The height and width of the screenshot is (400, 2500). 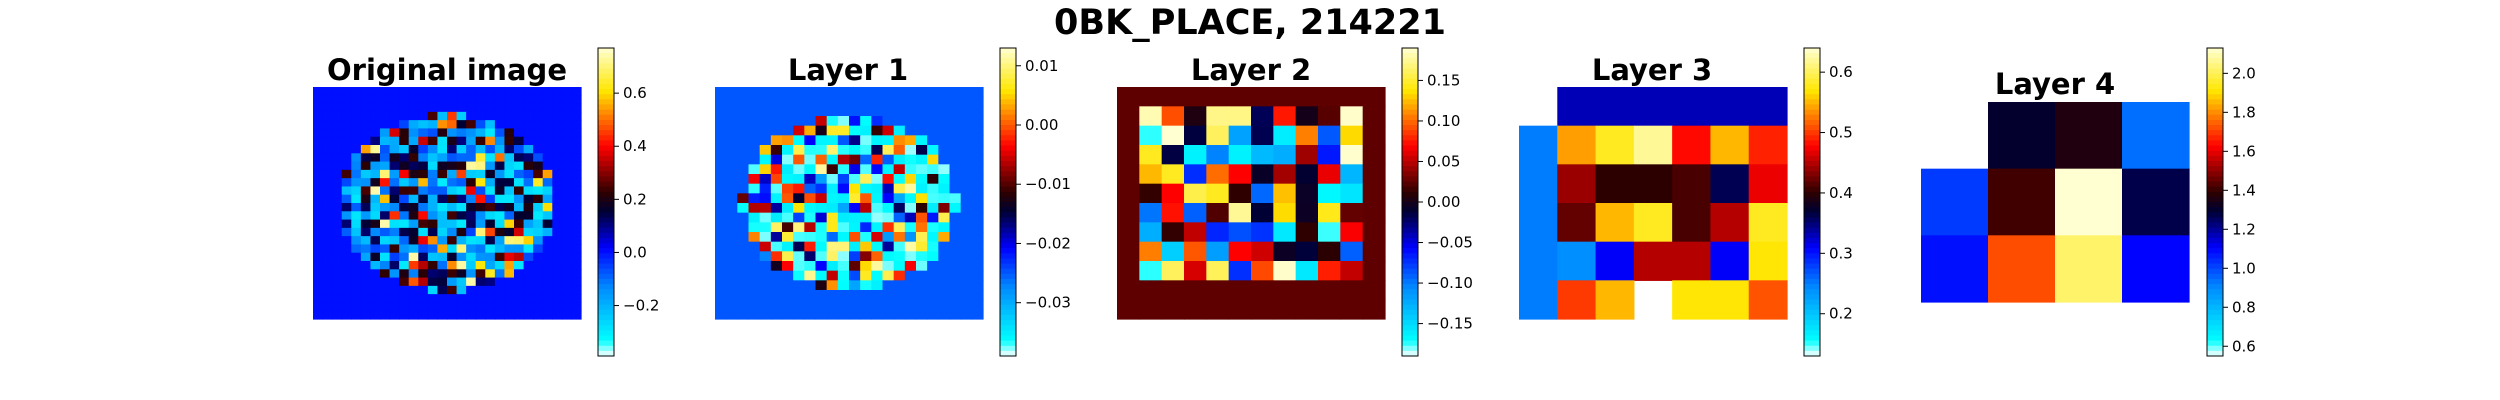 What do you see at coordinates (1450, 243) in the screenshot?
I see `colorbar-tick-label: −0.05` at bounding box center [1450, 243].